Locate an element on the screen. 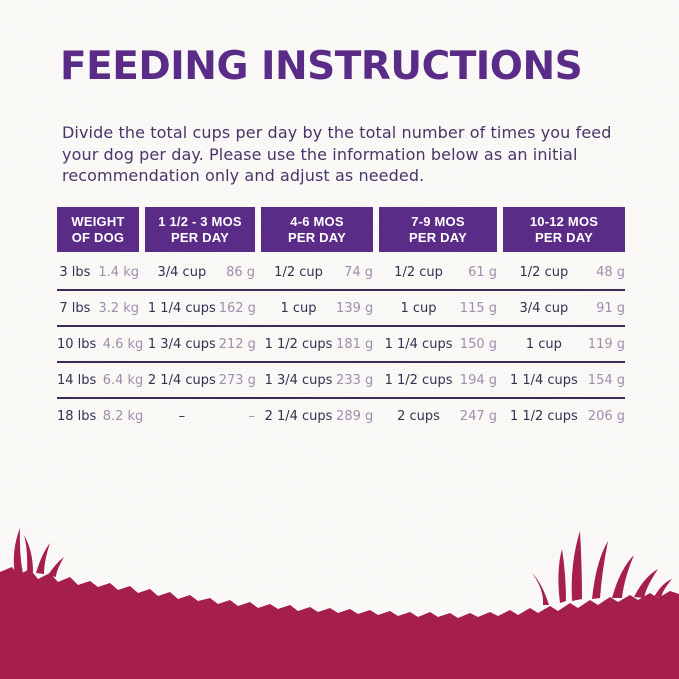  column-header-0: WEIGHT OF DOG is located at coordinates (98, 229).